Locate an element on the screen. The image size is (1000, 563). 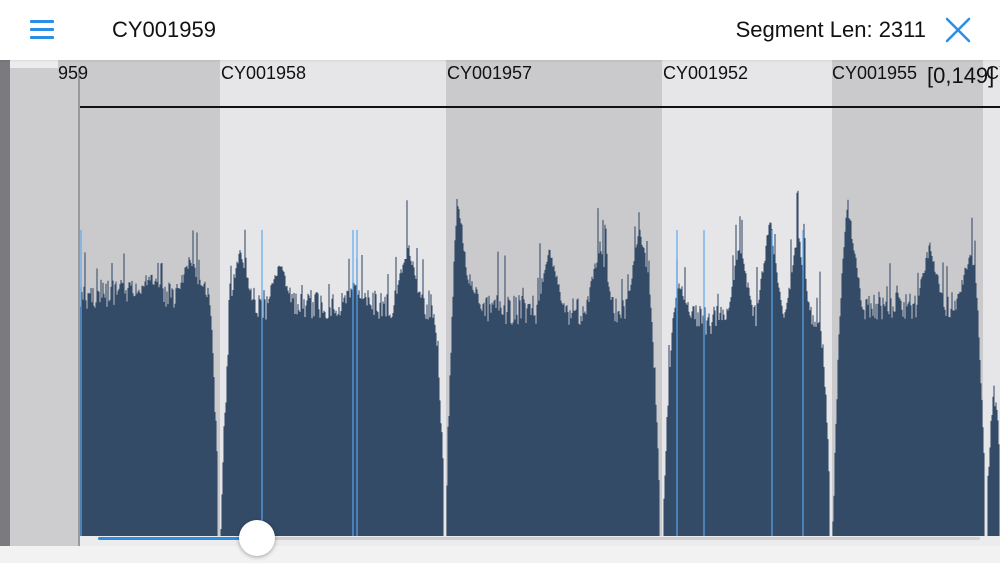
app-header: CY001959 Segment Len: 2311 is located at coordinates (500, 30).